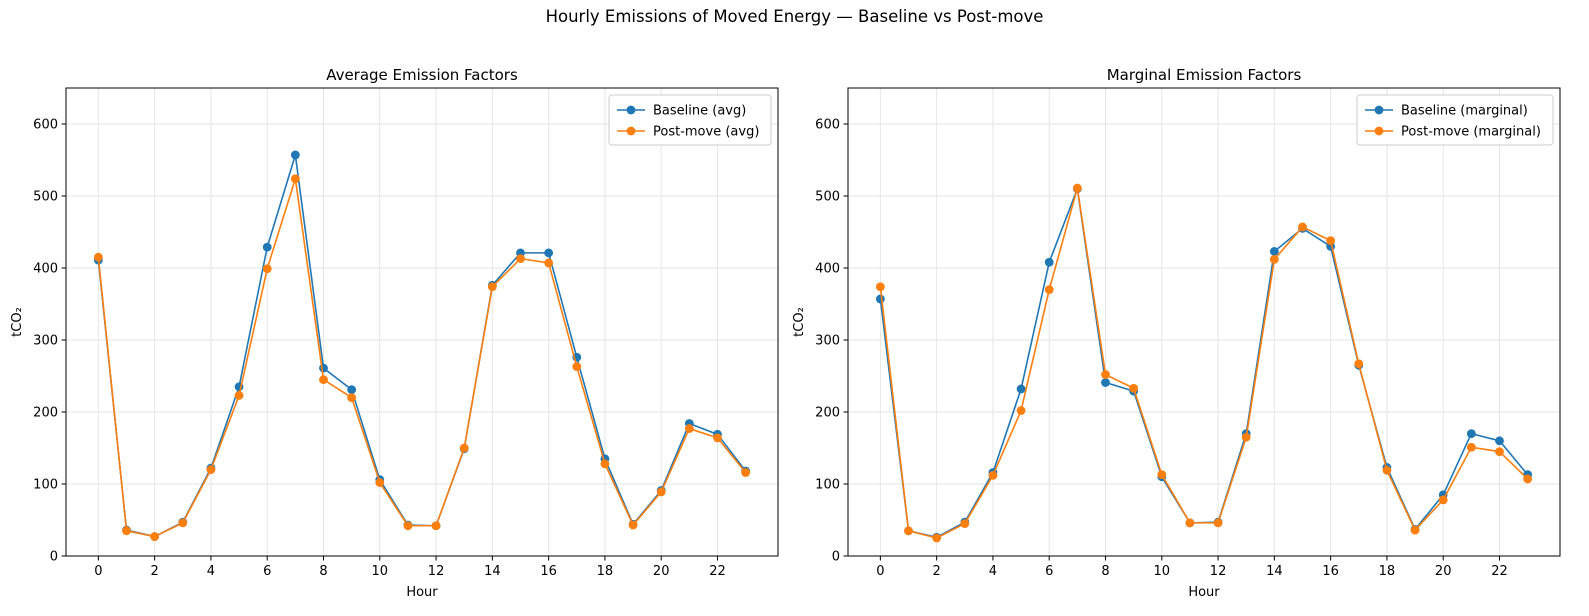  Describe the element at coordinates (827, 197) in the screenshot. I see `y-tick-label: 500` at that location.